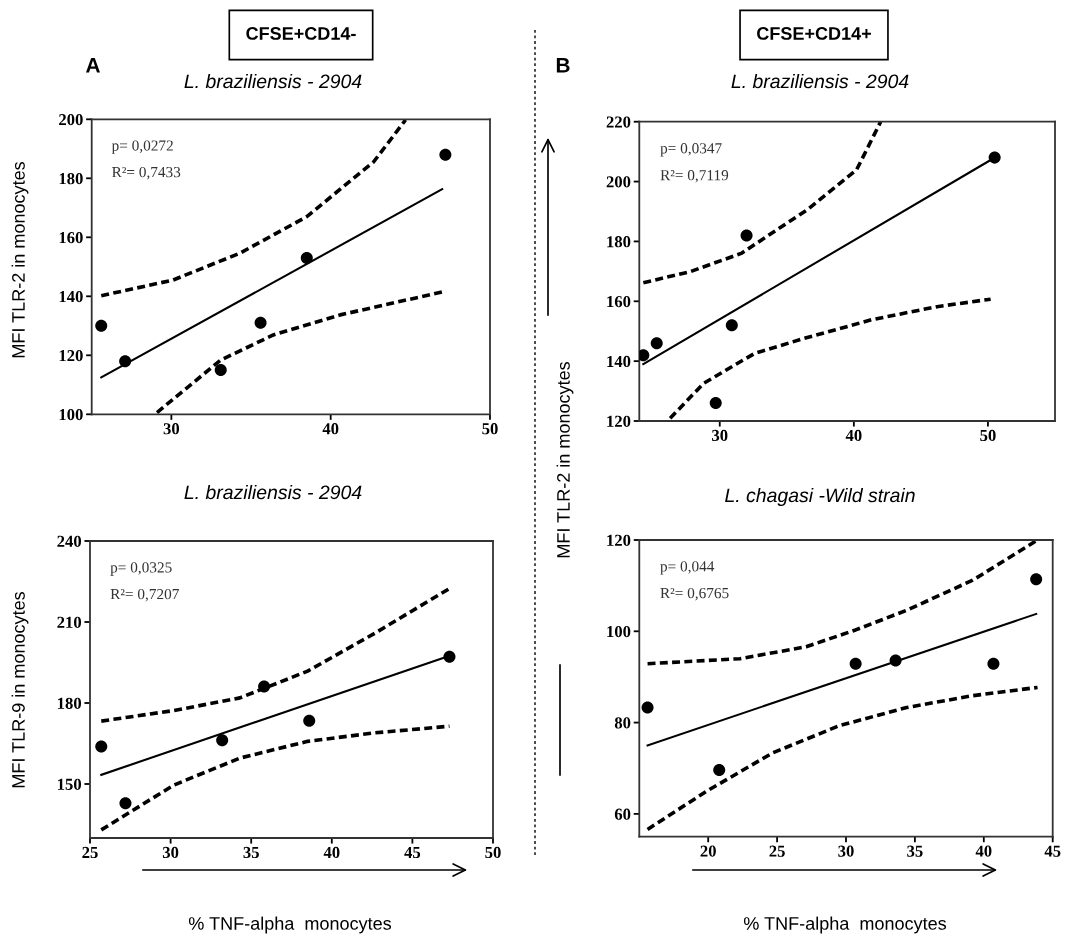 Image resolution: width=1067 pixels, height=950 pixels. Describe the element at coordinates (20, 689) in the screenshot. I see `y-axis-title: MFI TLR-9 in monocytes` at that location.